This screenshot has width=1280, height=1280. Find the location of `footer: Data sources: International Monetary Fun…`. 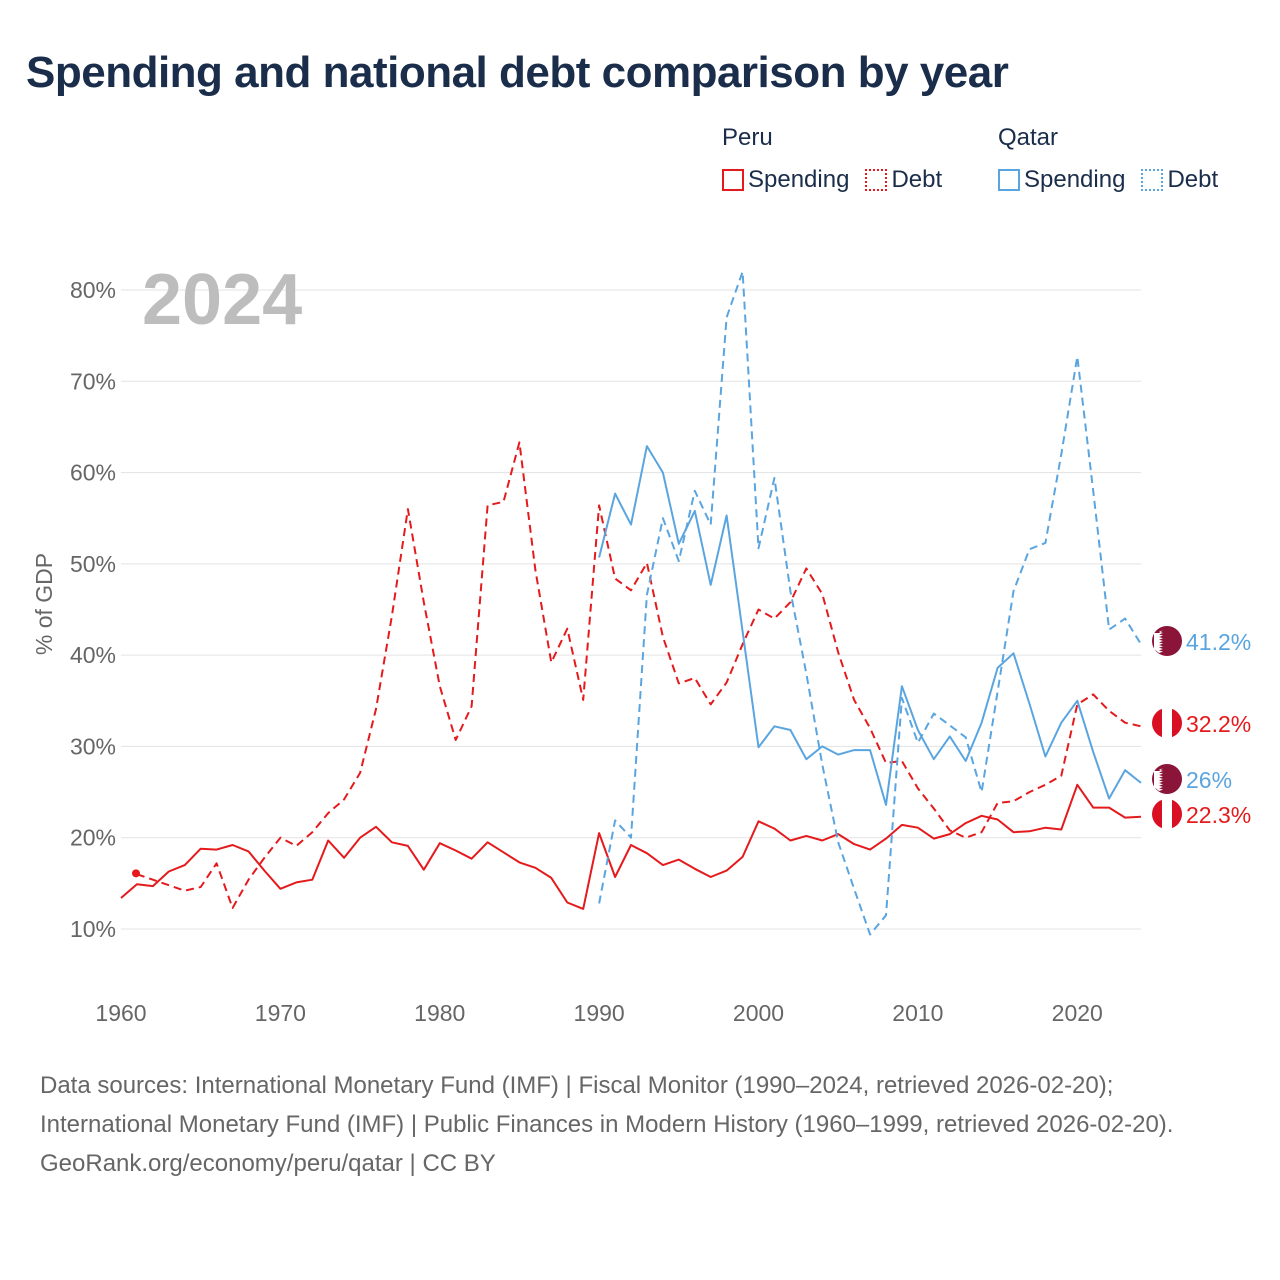

footer: Data sources: International Monetary Fun… is located at coordinates (640, 1124).